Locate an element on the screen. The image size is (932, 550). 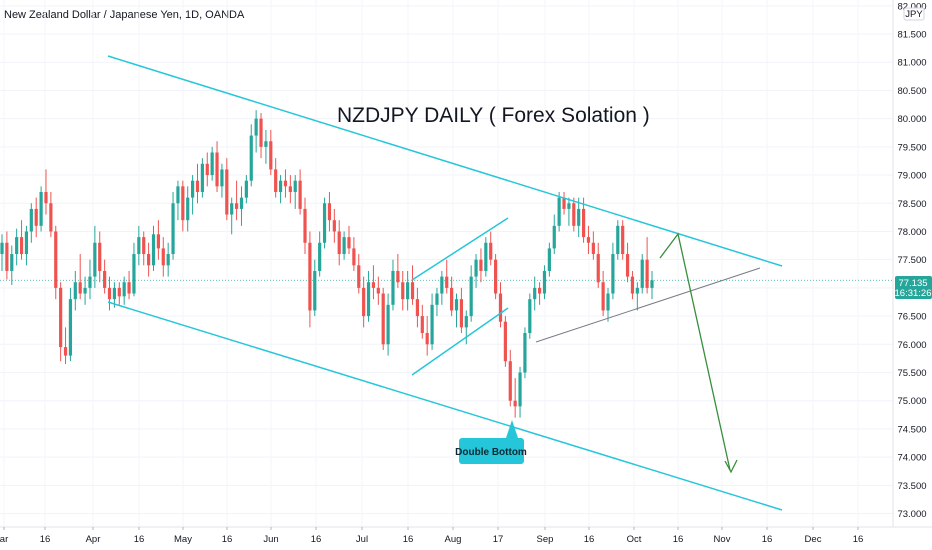
double-bottom-callout: Double Bottom is located at coordinates (491, 442).